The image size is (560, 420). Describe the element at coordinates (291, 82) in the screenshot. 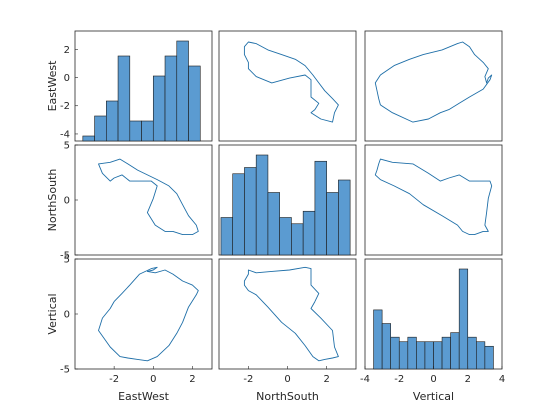

I see `trajectory-line-eastwest-vs-northsouth` at that location.